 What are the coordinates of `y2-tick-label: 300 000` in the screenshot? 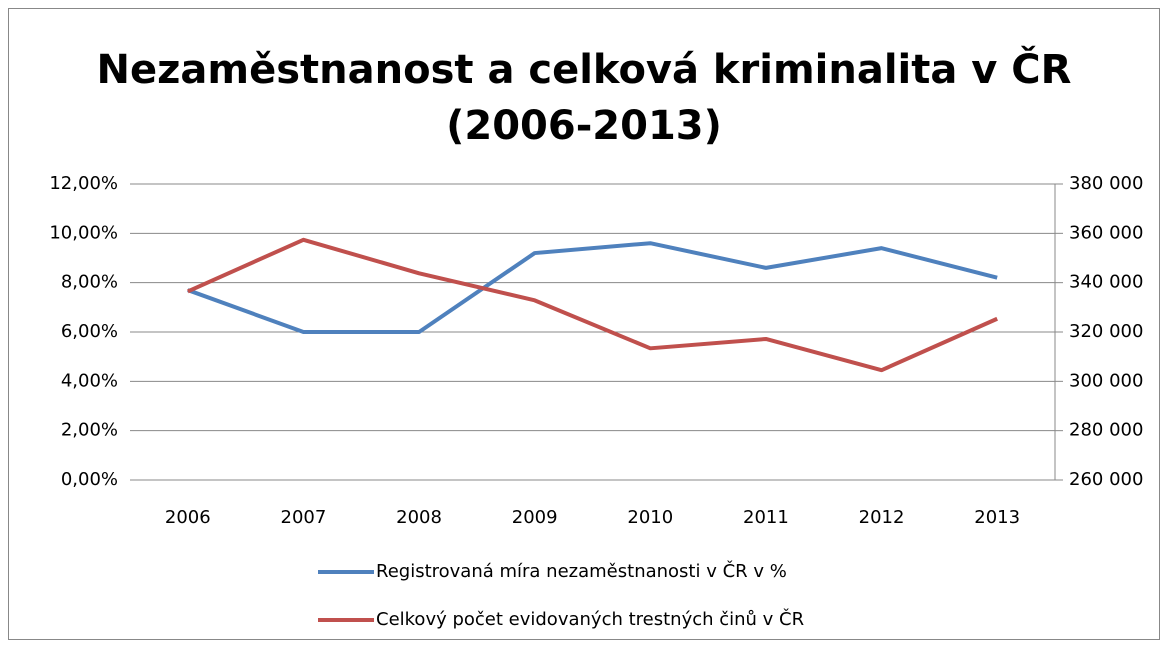 It's located at (1106, 380).